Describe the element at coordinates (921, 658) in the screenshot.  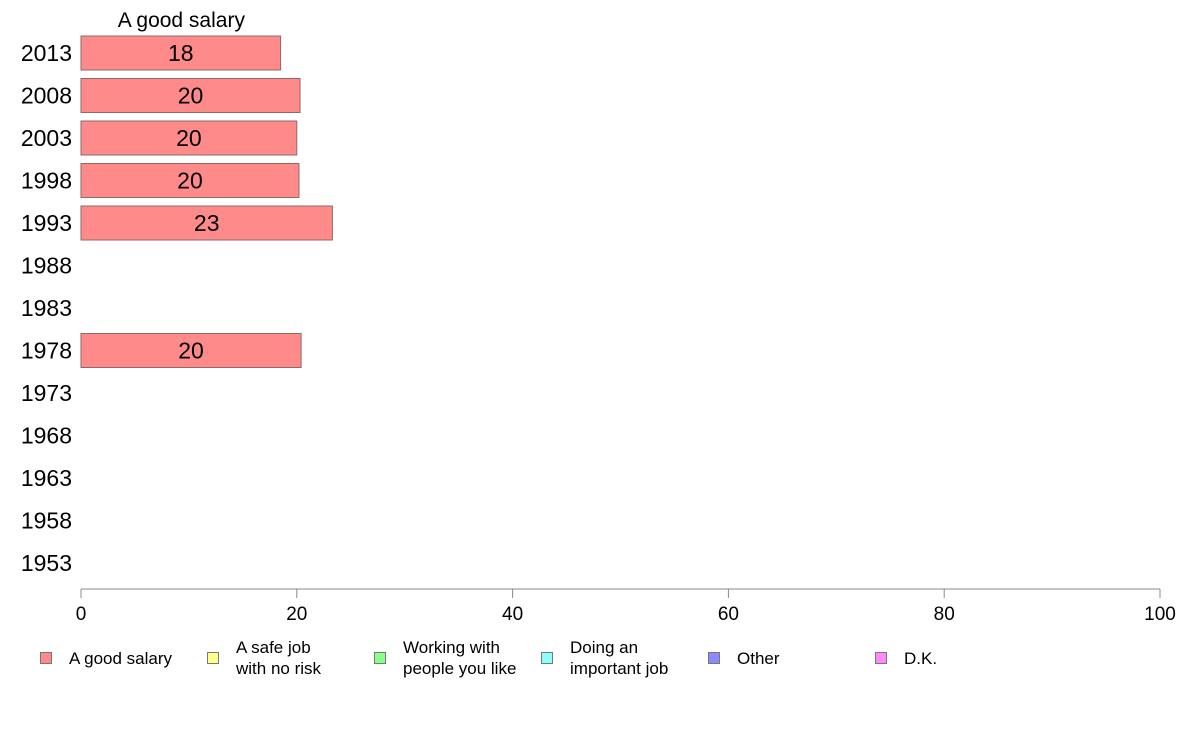
I see `legend-label: D.K.` at that location.